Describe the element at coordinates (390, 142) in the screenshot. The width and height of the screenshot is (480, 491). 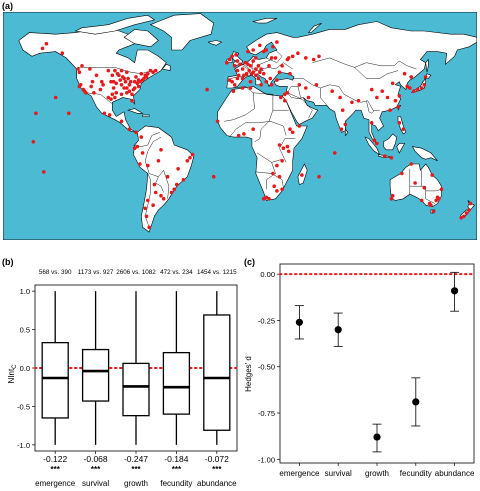
I see `land-borneo` at that location.